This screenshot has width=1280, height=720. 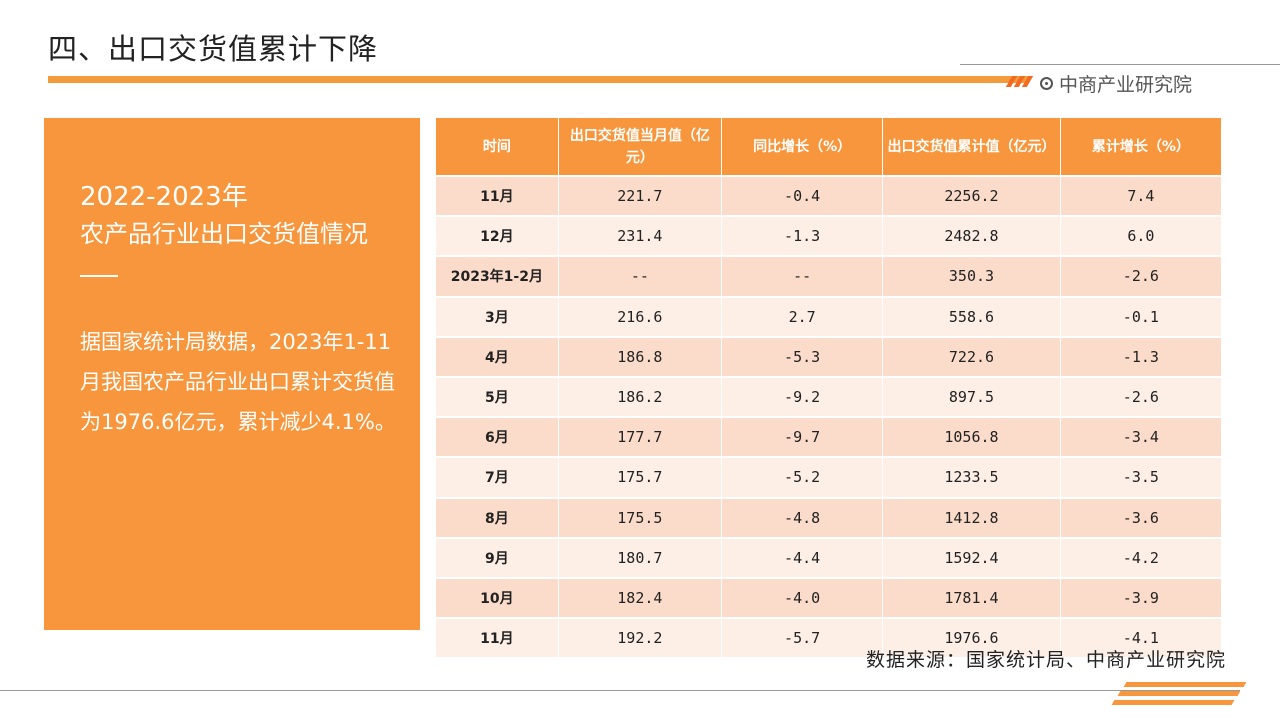 I want to click on cell-time: 2023年1-2月, so click(x=497, y=276).